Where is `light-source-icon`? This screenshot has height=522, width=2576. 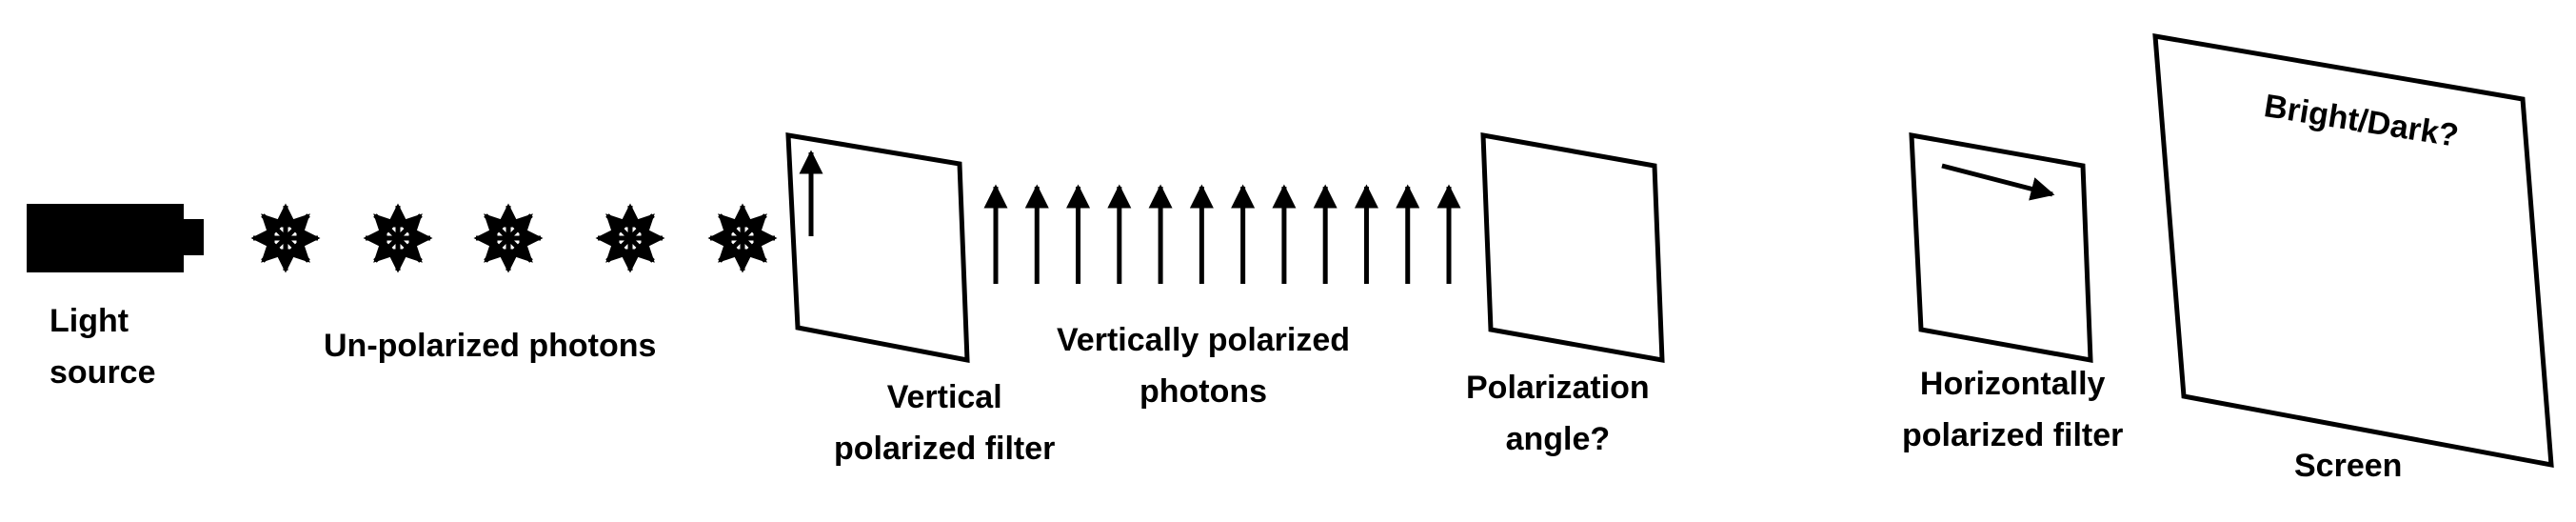
light-source-icon is located at coordinates (115, 238).